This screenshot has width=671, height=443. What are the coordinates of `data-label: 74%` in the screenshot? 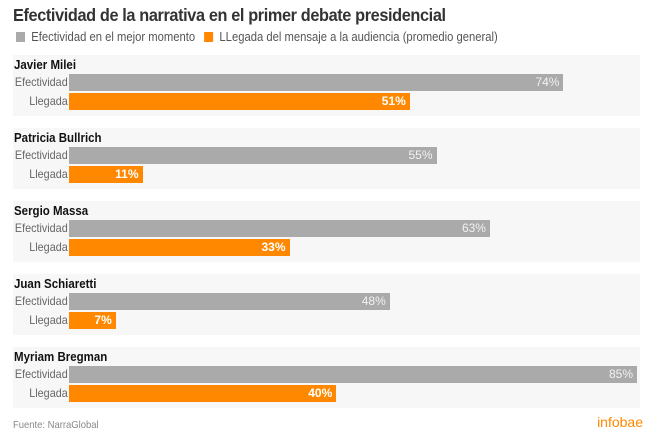 It's located at (547, 82).